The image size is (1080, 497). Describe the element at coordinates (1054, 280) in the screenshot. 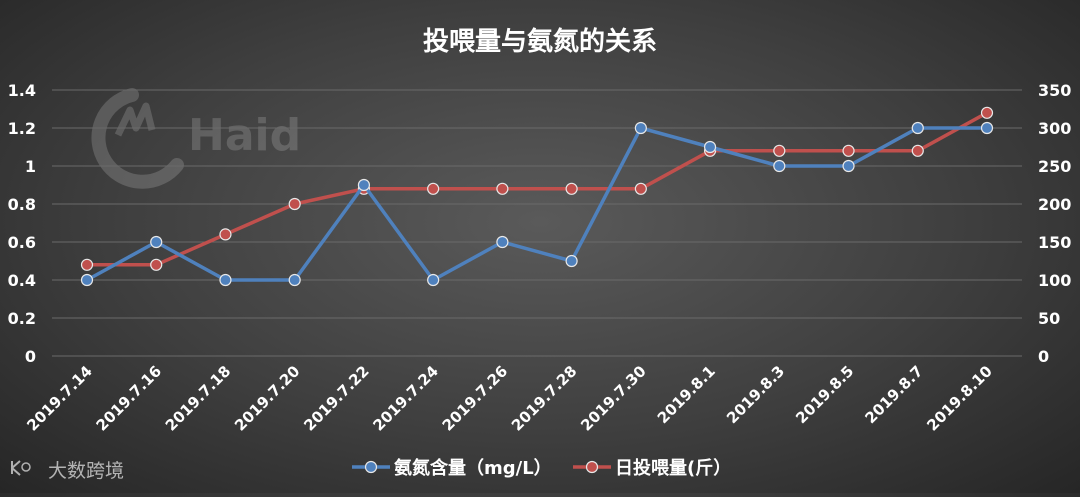

I see `y-right-tick-label: 100` at that location.